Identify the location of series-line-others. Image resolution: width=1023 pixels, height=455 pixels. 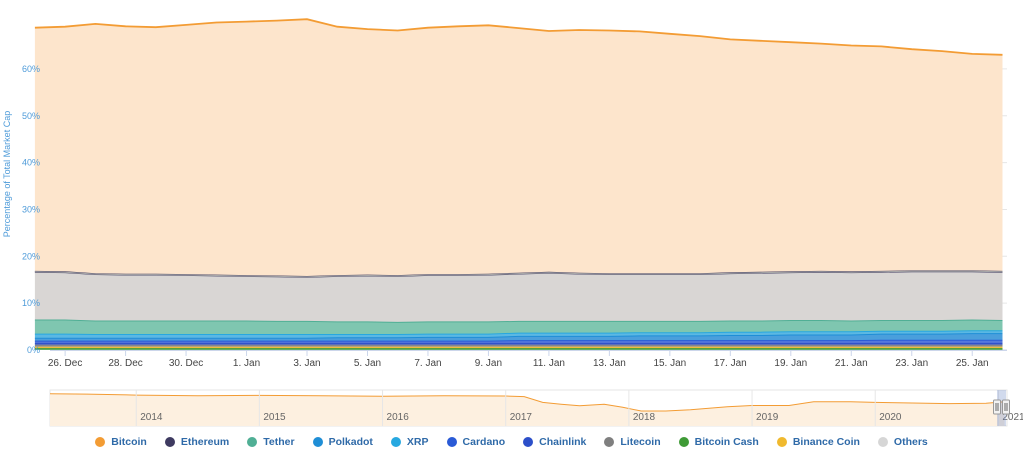
(518, 274).